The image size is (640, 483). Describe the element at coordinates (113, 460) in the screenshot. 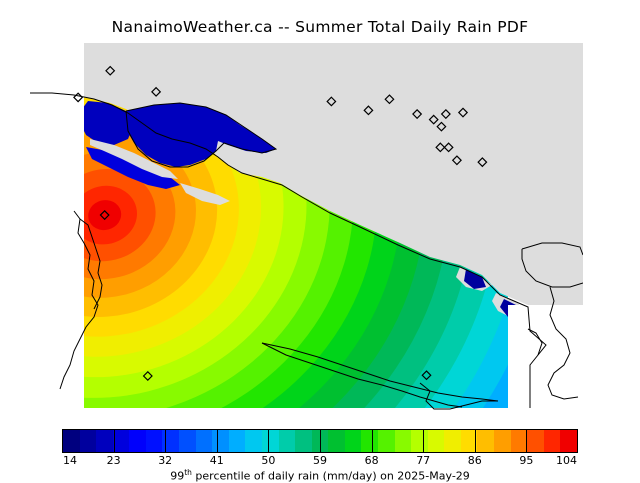

I see `colorbar-tick-label: 23` at that location.